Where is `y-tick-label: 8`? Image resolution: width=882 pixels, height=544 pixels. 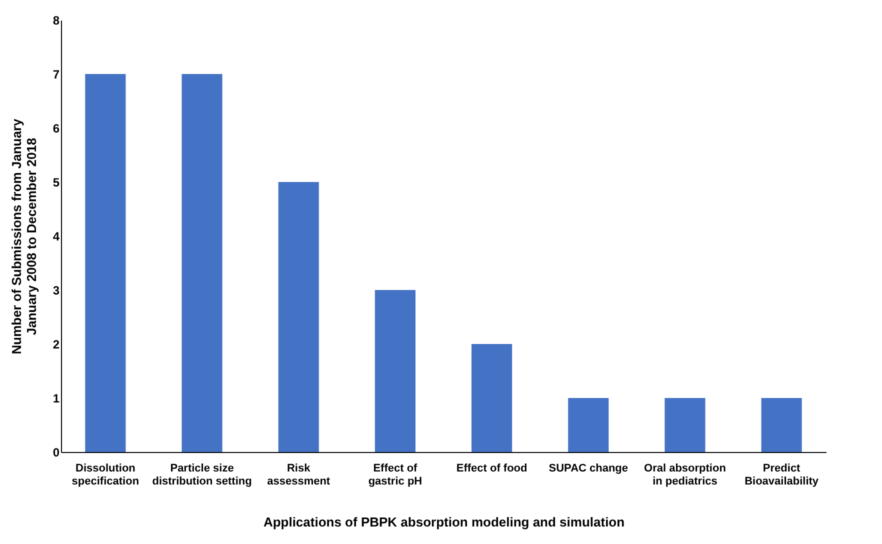
y-tick-label: 8 is located at coordinates (56, 21).